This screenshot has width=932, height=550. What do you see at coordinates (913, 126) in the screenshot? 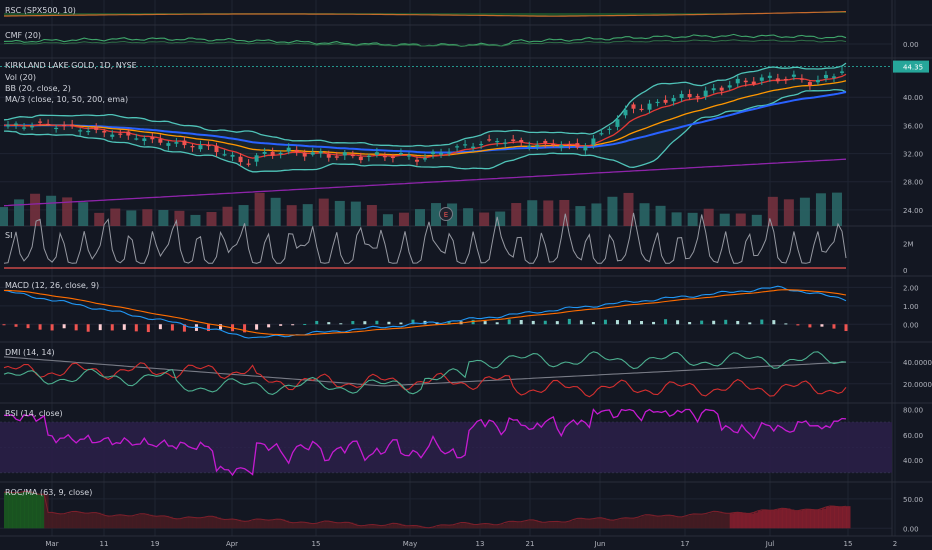
I see `price-tick-label: 36.00` at bounding box center [913, 126].